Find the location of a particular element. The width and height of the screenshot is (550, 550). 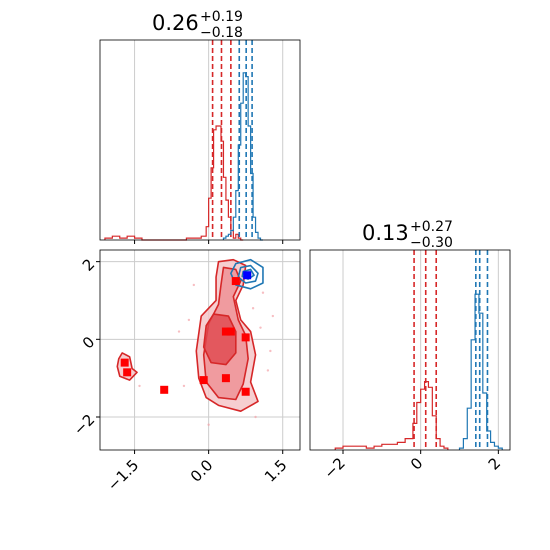

x-tick-label: −2 is located at coordinates (334, 468).